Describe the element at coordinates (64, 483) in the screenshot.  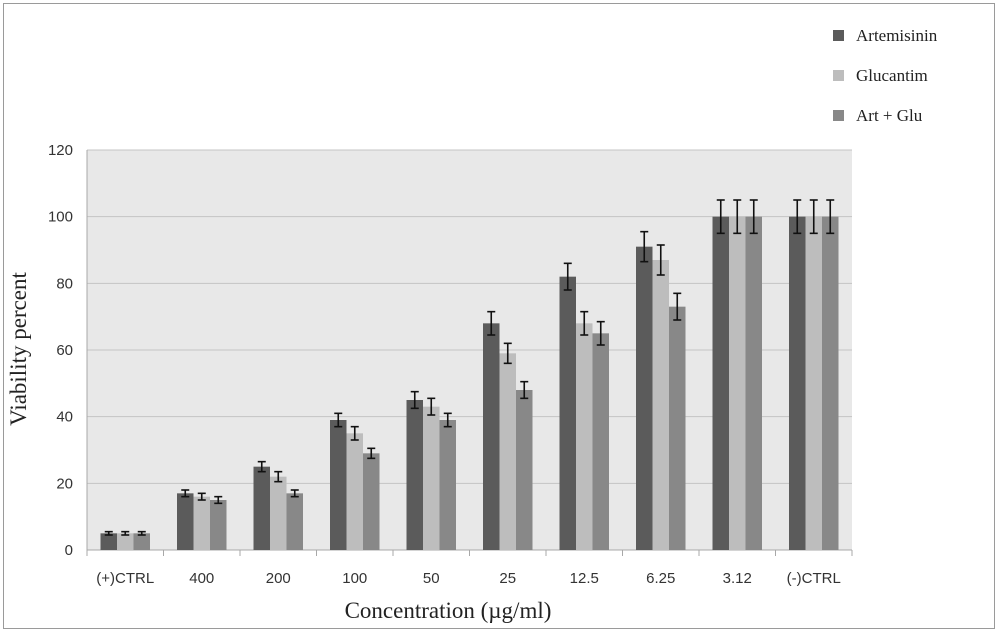
I see `y-tick-label: 20` at that location.